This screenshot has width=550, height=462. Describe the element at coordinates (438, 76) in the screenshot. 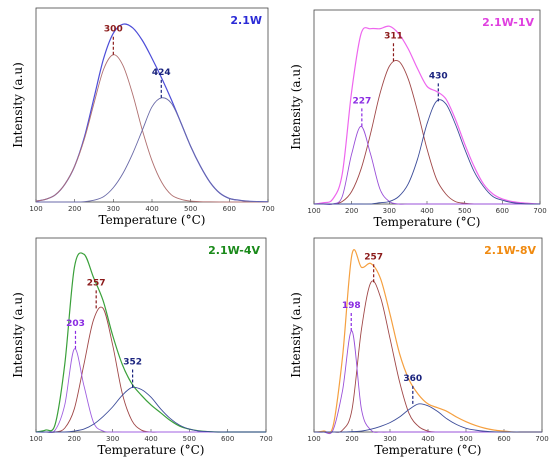

I see `peak-label: 430` at that location.